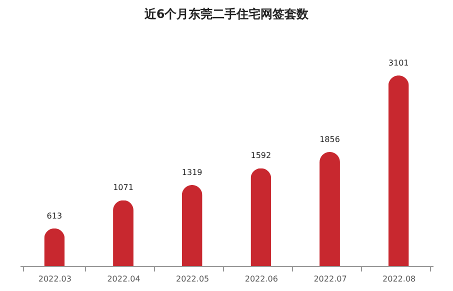 This screenshot has height=291, width=453. I want to click on x-tick-label: 2022.05, so click(193, 279).